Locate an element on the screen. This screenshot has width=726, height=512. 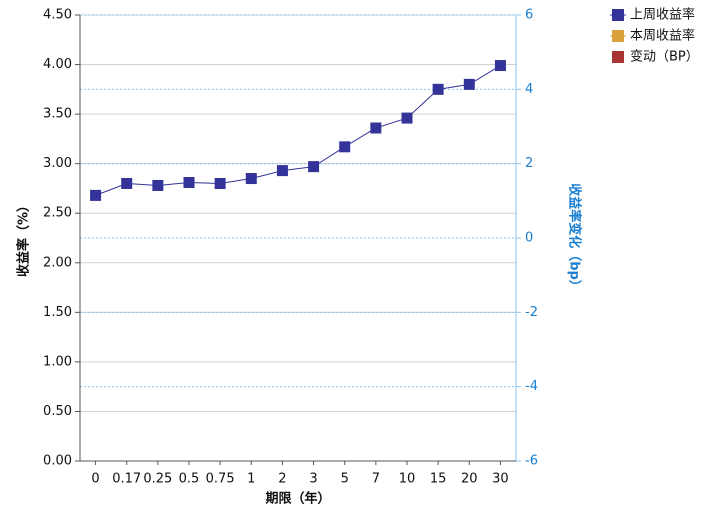
y2-tick-label: 6 is located at coordinates (529, 15).